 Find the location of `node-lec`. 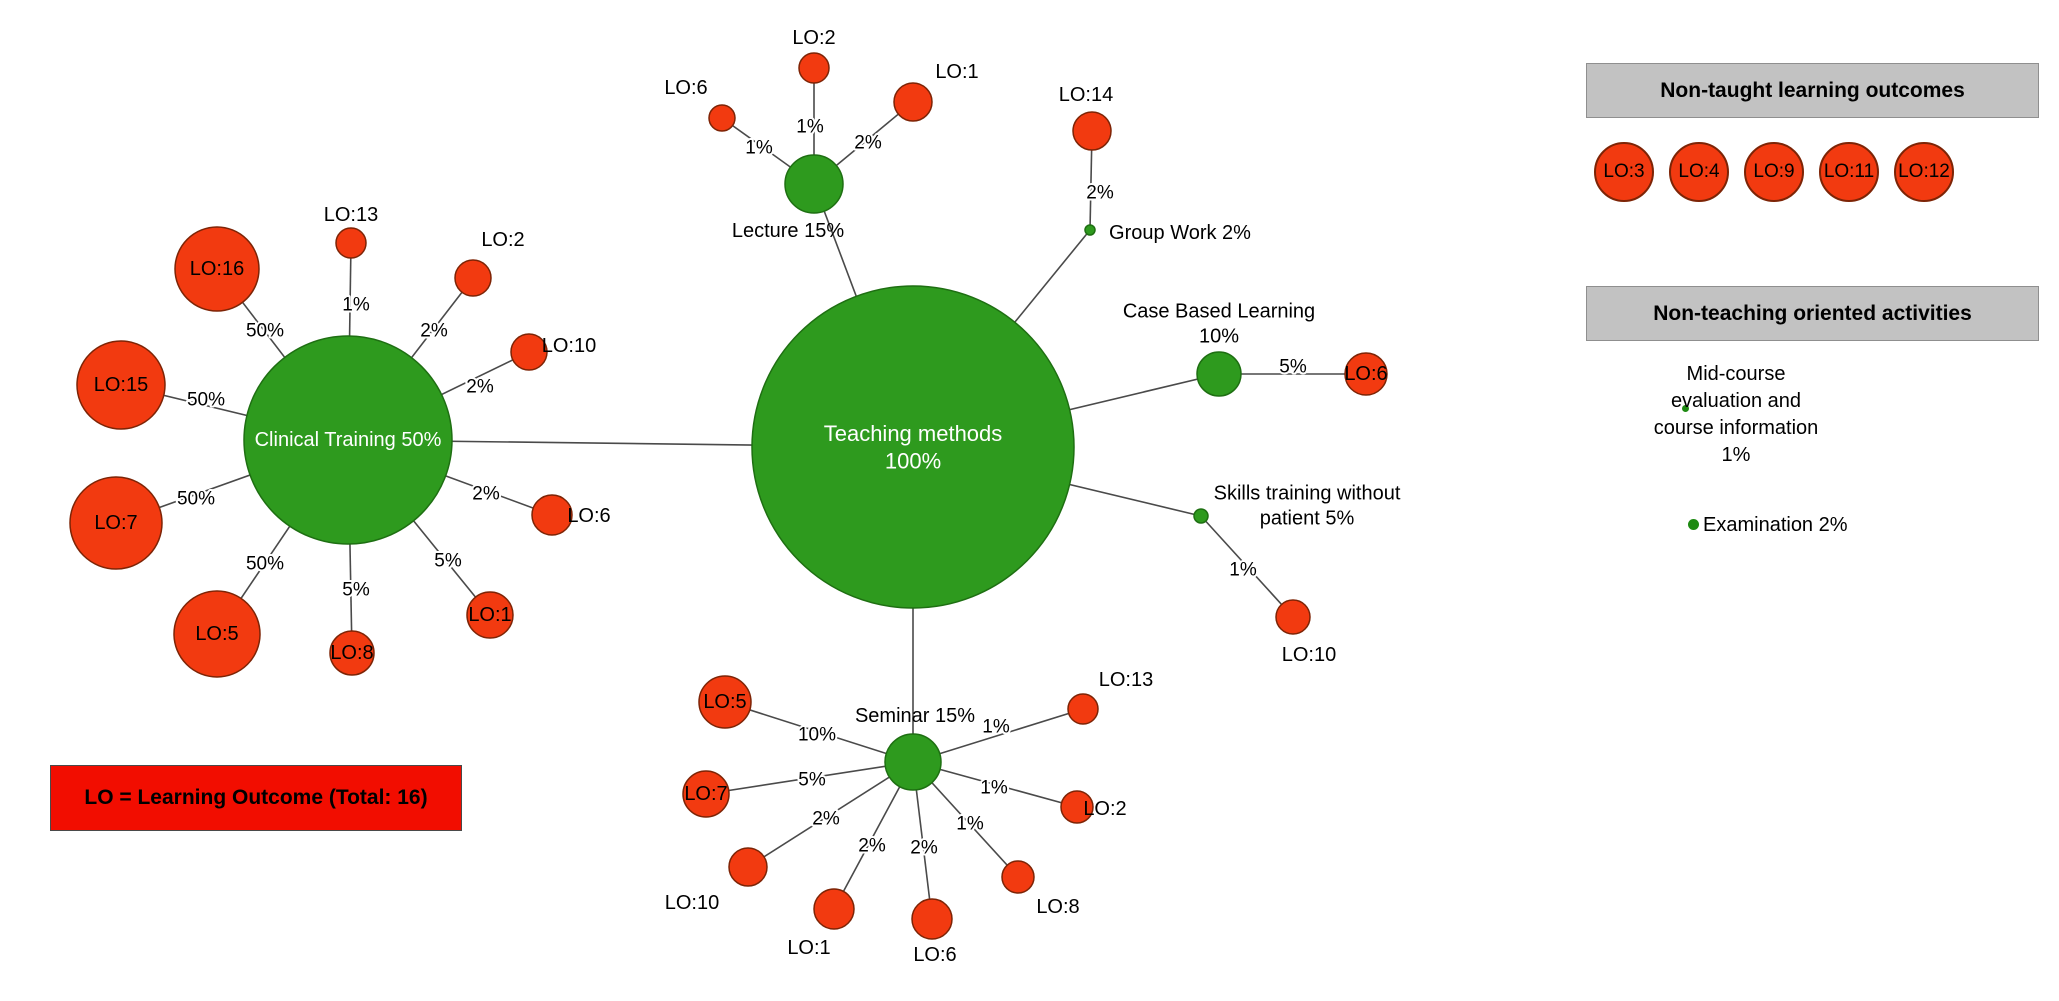

node-lec is located at coordinates (814, 184).